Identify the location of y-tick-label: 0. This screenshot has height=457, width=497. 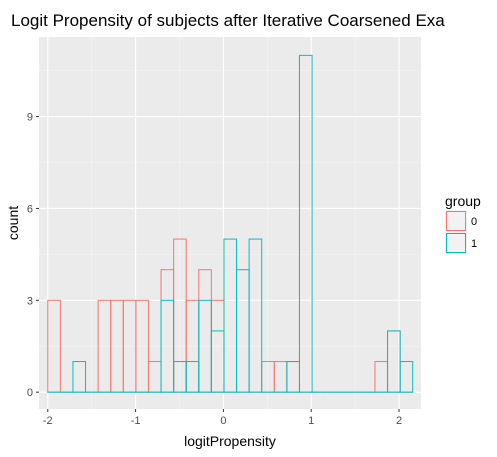
(30, 393).